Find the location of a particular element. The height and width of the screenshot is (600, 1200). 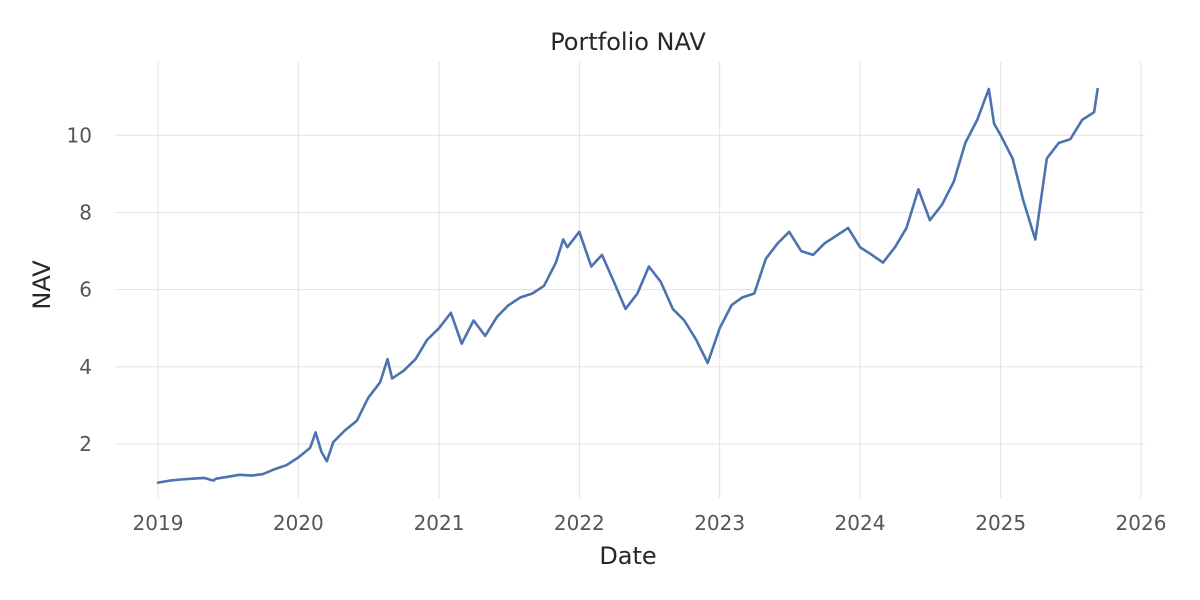

x-tick-label: 2020 is located at coordinates (298, 523).